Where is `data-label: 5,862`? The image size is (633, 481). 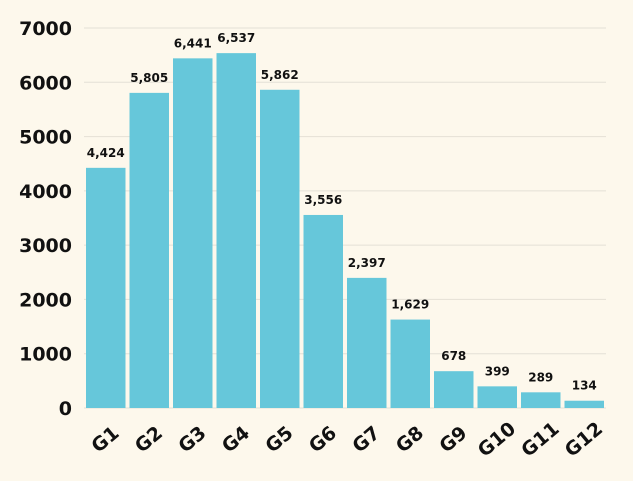 data-label: 5,862 is located at coordinates (280, 75).